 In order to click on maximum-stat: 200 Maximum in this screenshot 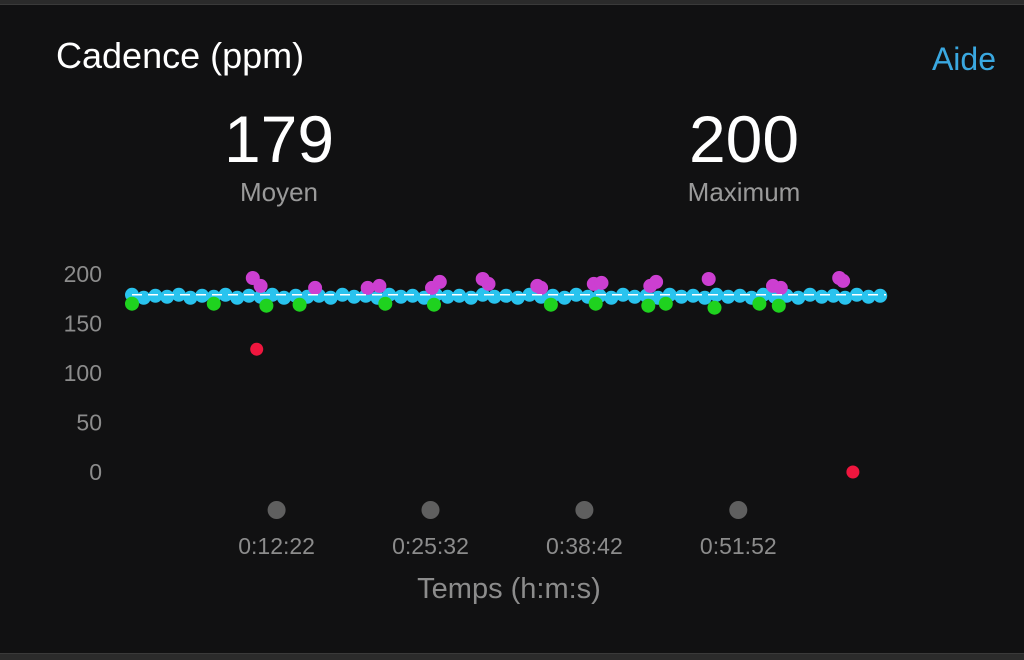, I will do `click(744, 154)`.